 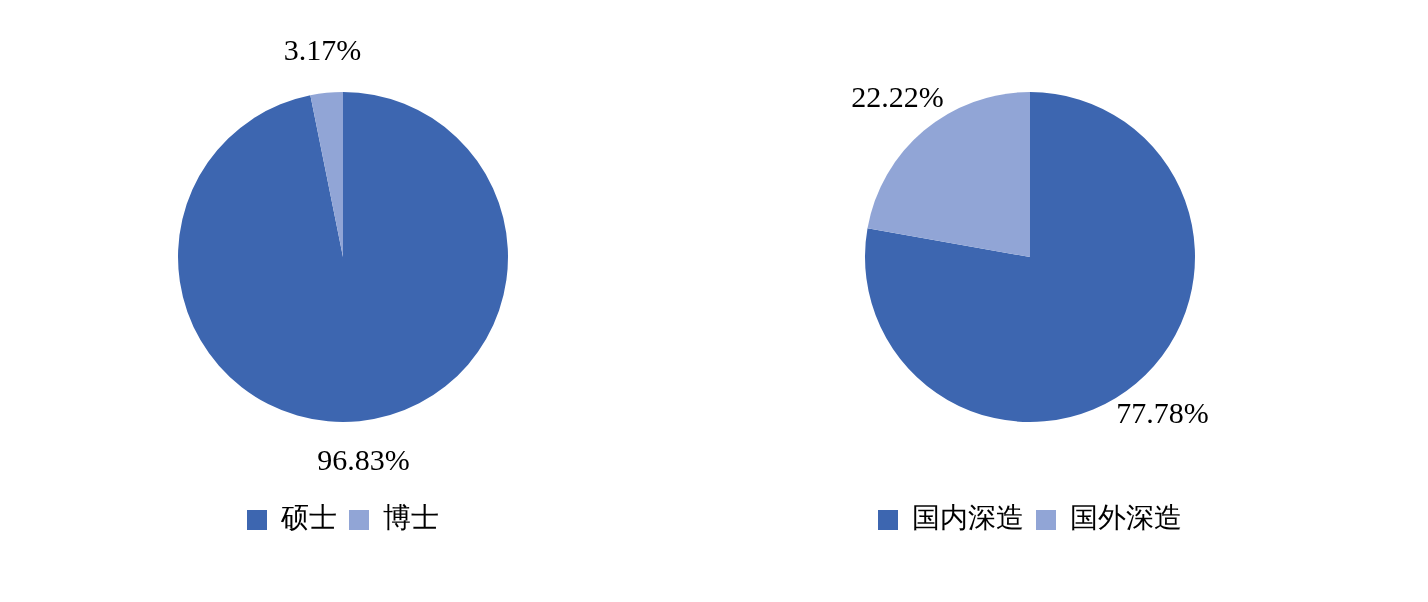 What do you see at coordinates (411, 518) in the screenshot?
I see `legend-label: 博士` at bounding box center [411, 518].